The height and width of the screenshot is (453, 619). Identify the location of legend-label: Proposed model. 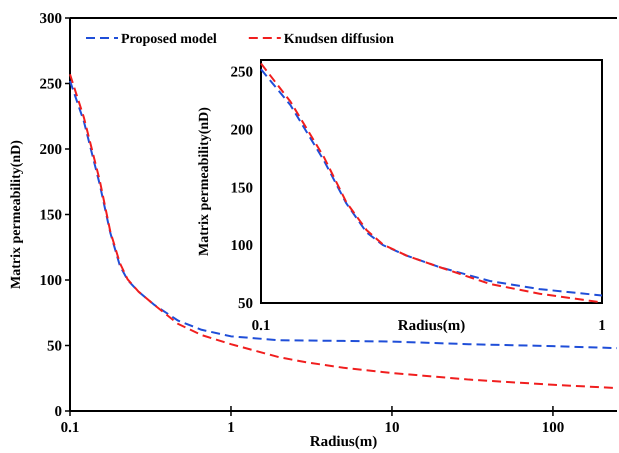
(169, 39).